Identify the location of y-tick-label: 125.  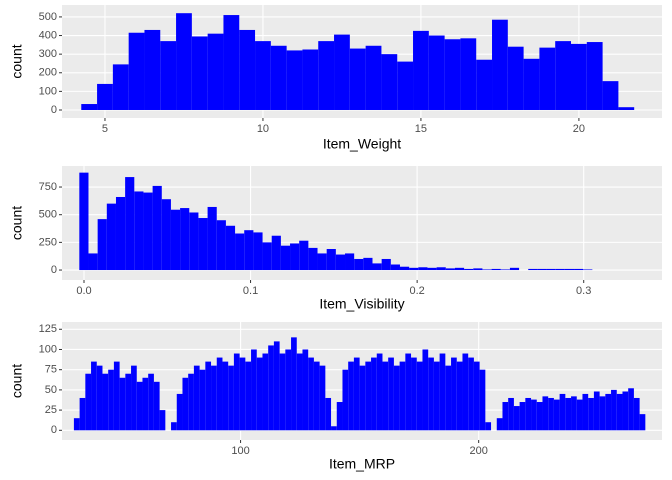
(48, 329).